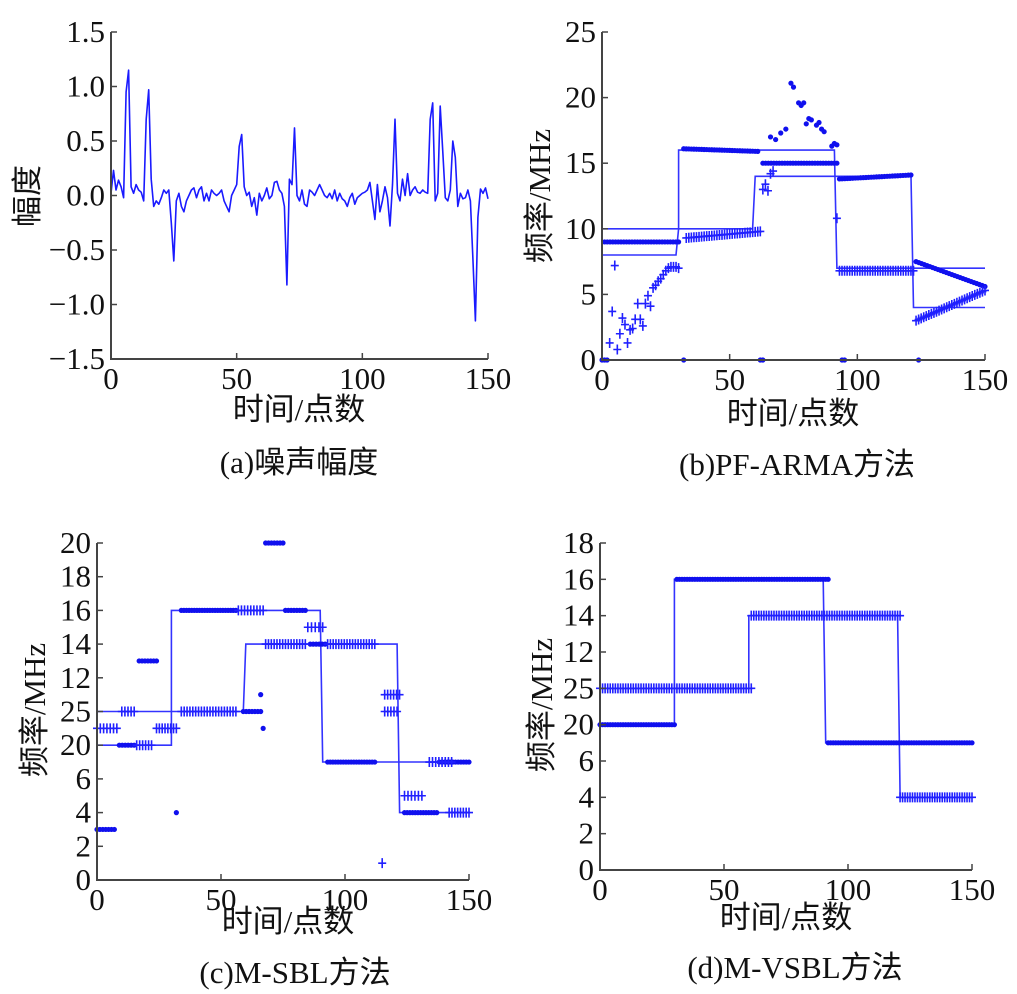  What do you see at coordinates (972, 889) in the screenshot?
I see `panel-d-xtick-label: 150` at bounding box center [972, 889].